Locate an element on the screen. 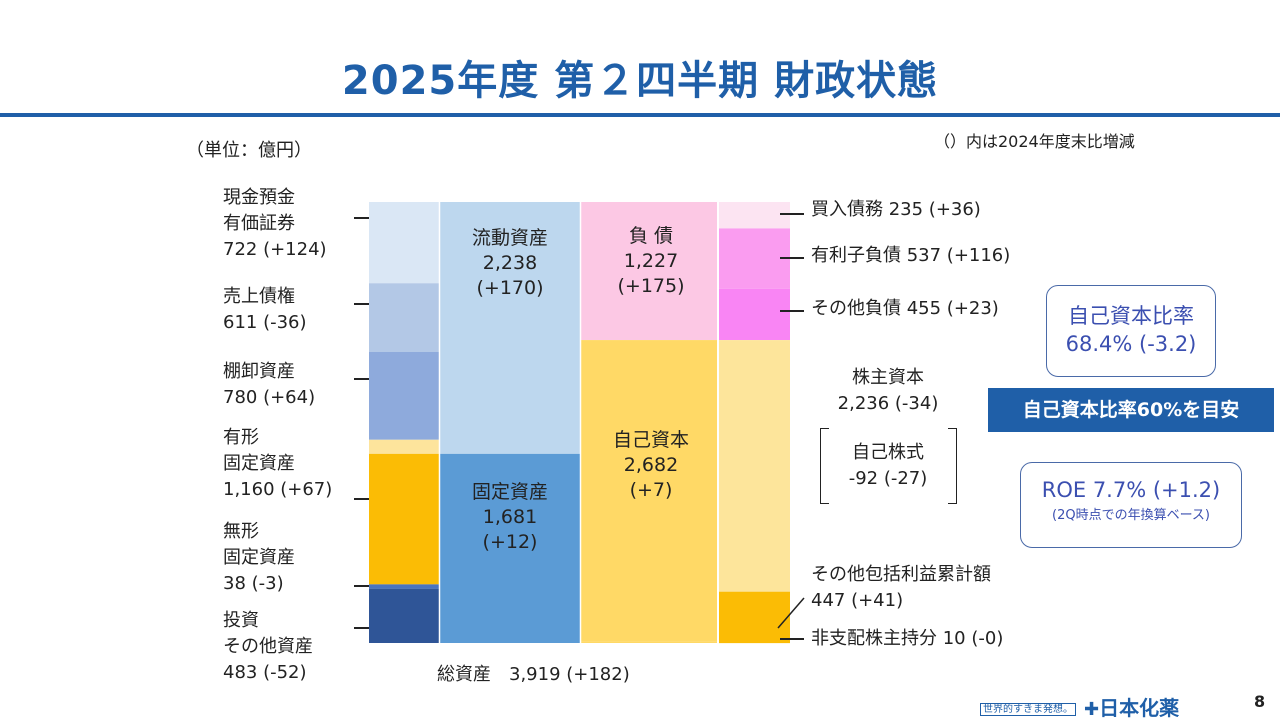 Image resolution: width=1280 pixels, height=721 pixels. label-current-assets: 流動資産 2,238 (+170) is located at coordinates (509, 263).